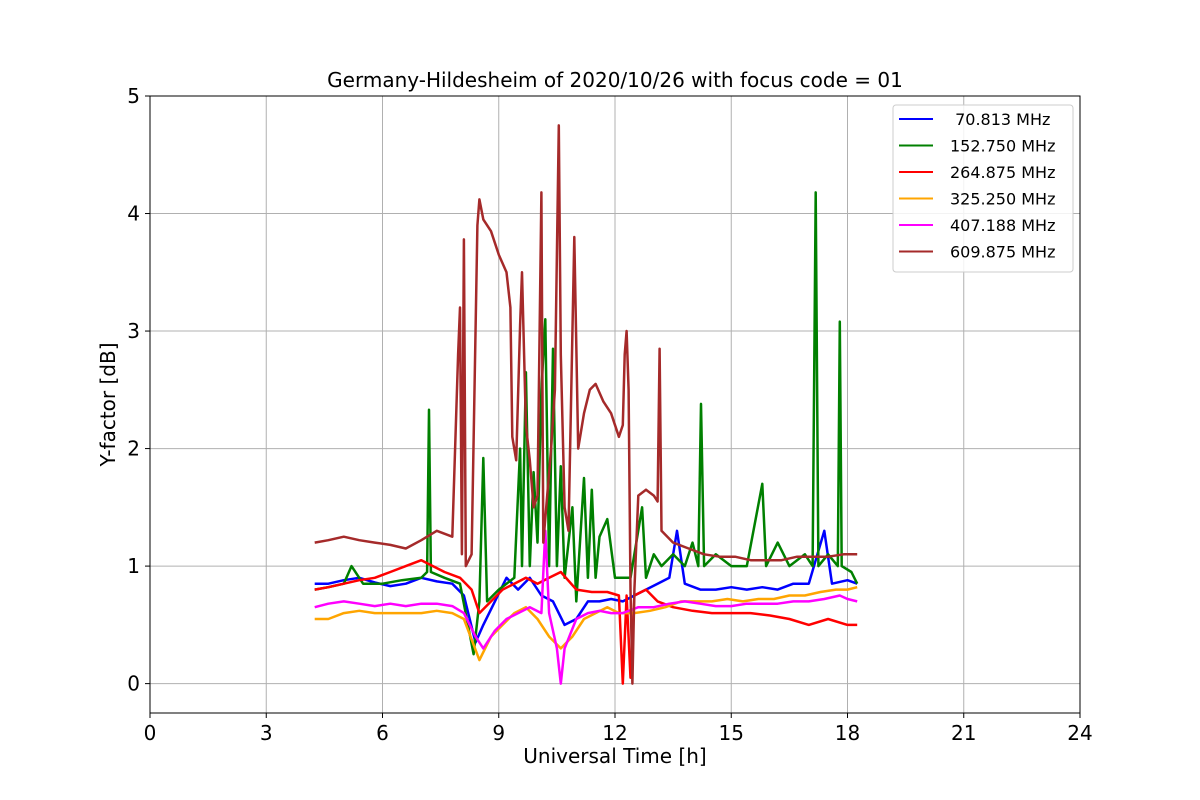 The width and height of the screenshot is (1200, 800). Describe the element at coordinates (614, 756) in the screenshot. I see `x-axis-label: Universal Time [h]` at that location.